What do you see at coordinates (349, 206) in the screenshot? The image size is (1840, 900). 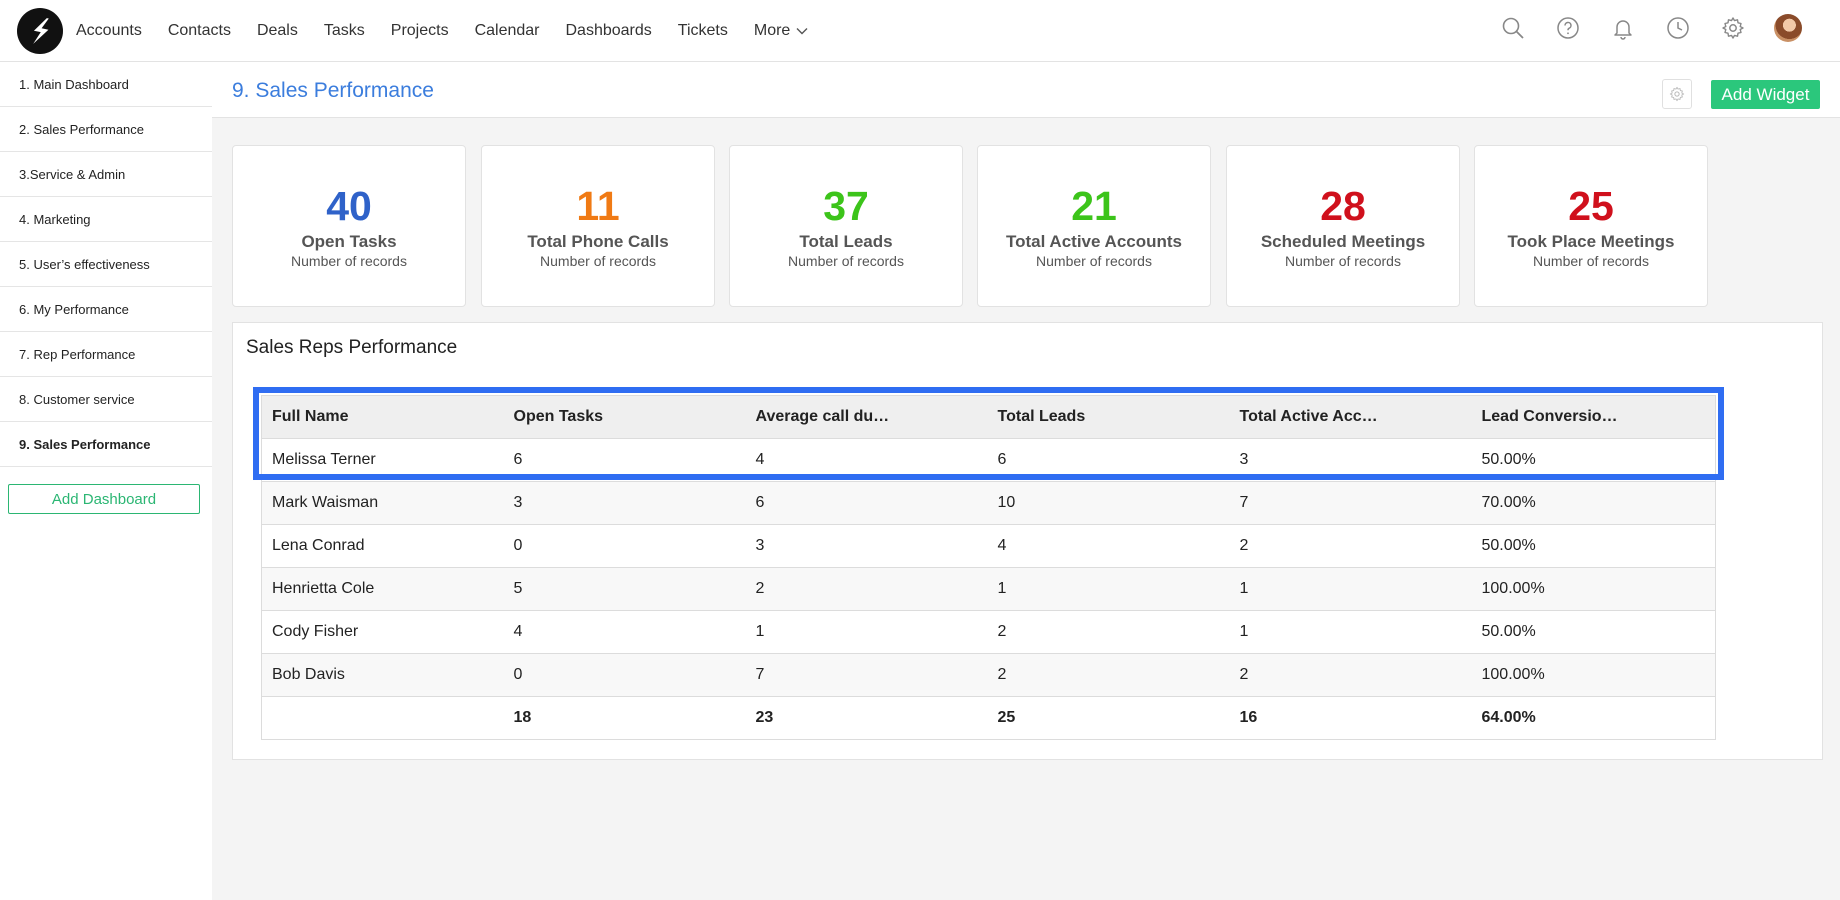 I see `kpi-value: 40` at bounding box center [349, 206].